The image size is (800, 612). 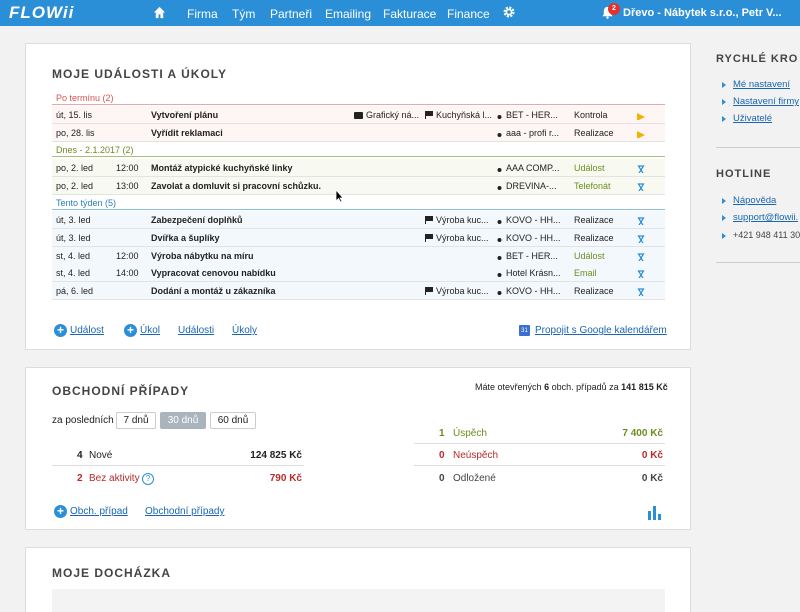 What do you see at coordinates (127, 256) in the screenshot?
I see `event-time: 12:00` at bounding box center [127, 256].